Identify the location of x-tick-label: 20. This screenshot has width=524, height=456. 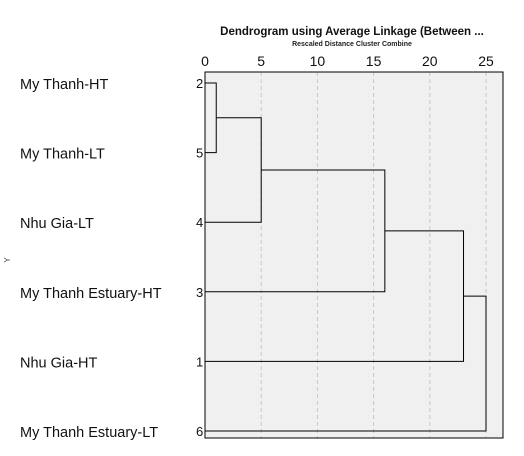
(430, 61).